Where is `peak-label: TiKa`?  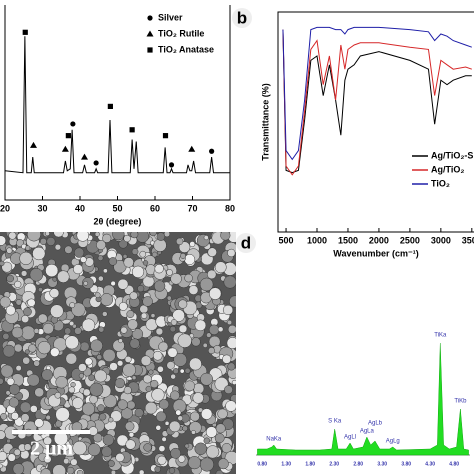
peak-label: TiKa is located at coordinates (440, 336).